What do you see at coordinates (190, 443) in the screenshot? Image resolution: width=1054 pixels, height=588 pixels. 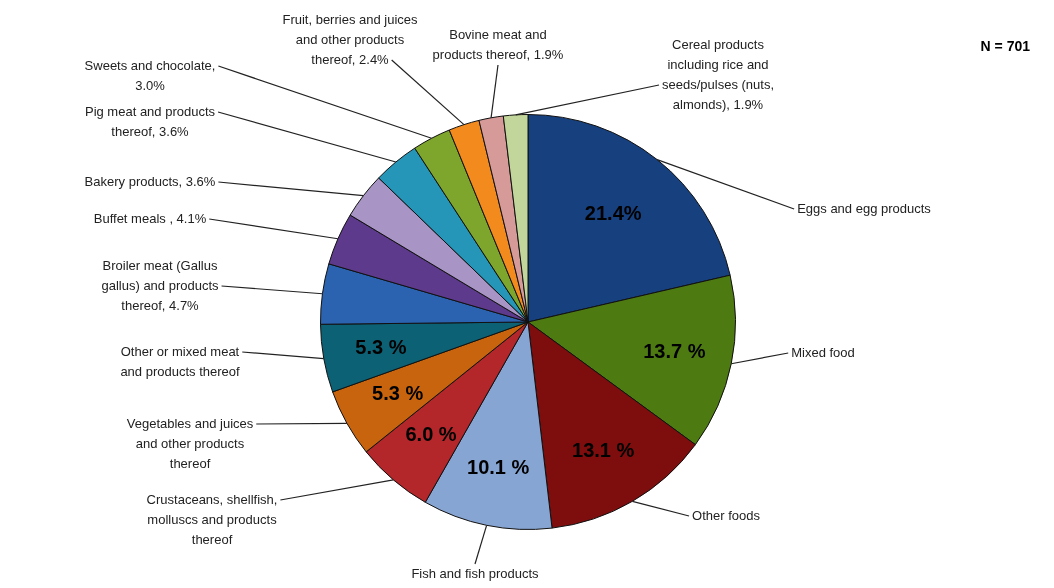 I see `slice-label: Vegetables and juices and other products thereof` at bounding box center [190, 443].